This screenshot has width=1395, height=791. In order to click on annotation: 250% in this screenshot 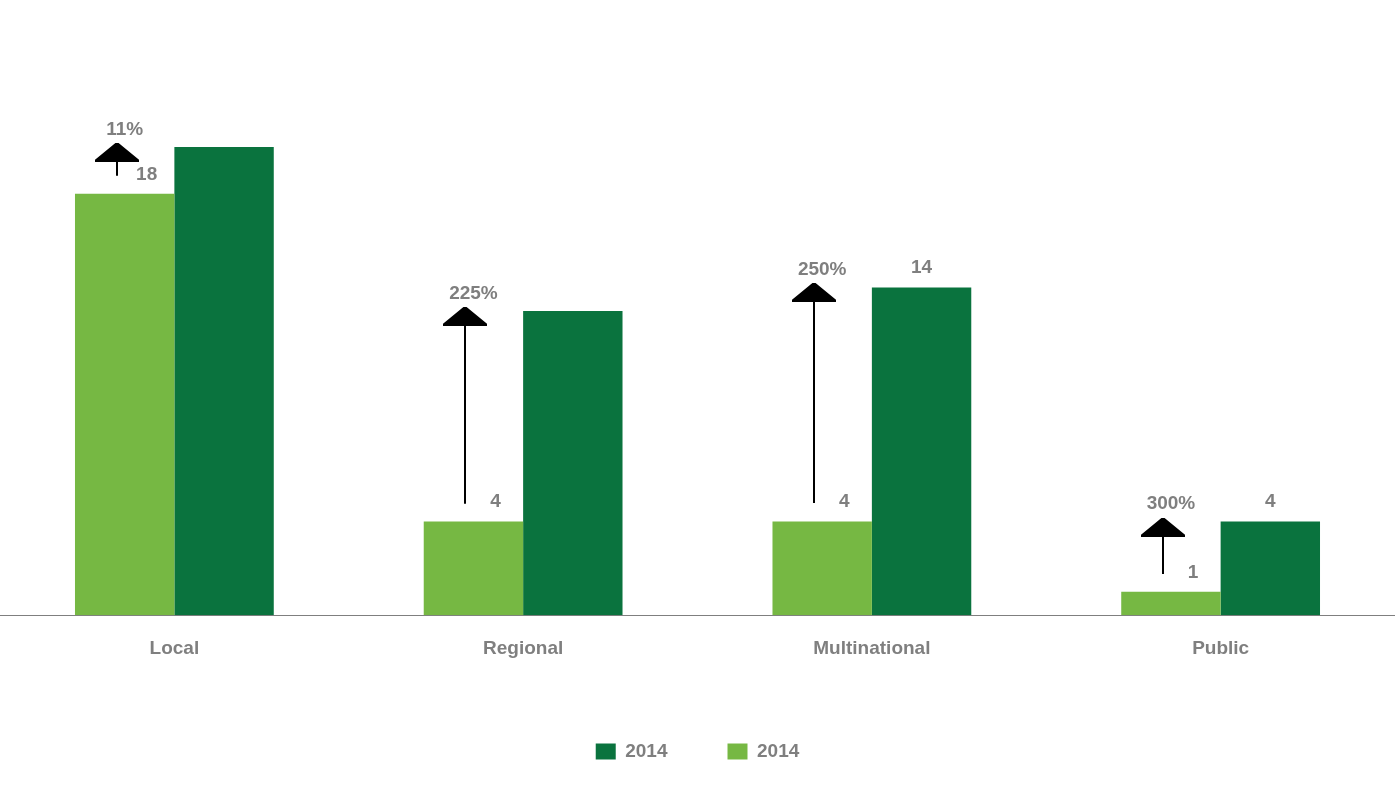, I will do `click(822, 269)`.